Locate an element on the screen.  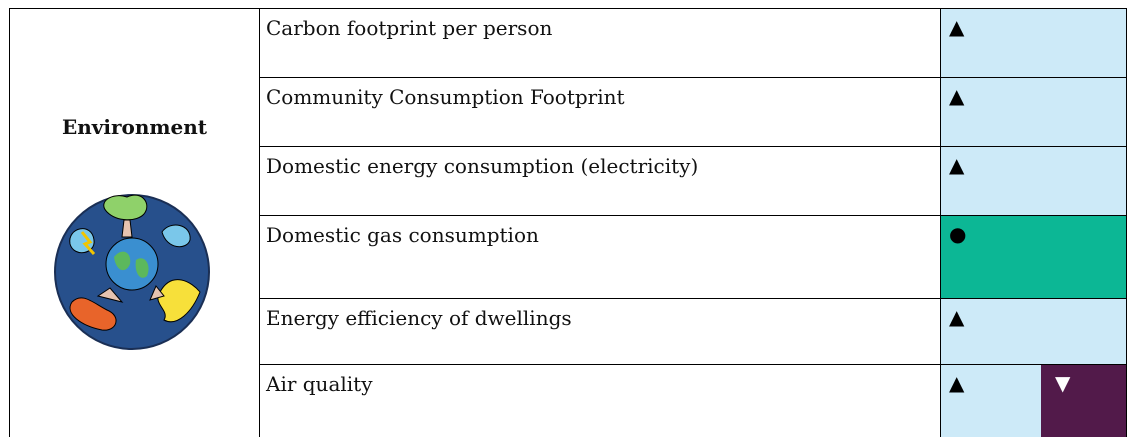
environment-icon is located at coordinates (132, 272).